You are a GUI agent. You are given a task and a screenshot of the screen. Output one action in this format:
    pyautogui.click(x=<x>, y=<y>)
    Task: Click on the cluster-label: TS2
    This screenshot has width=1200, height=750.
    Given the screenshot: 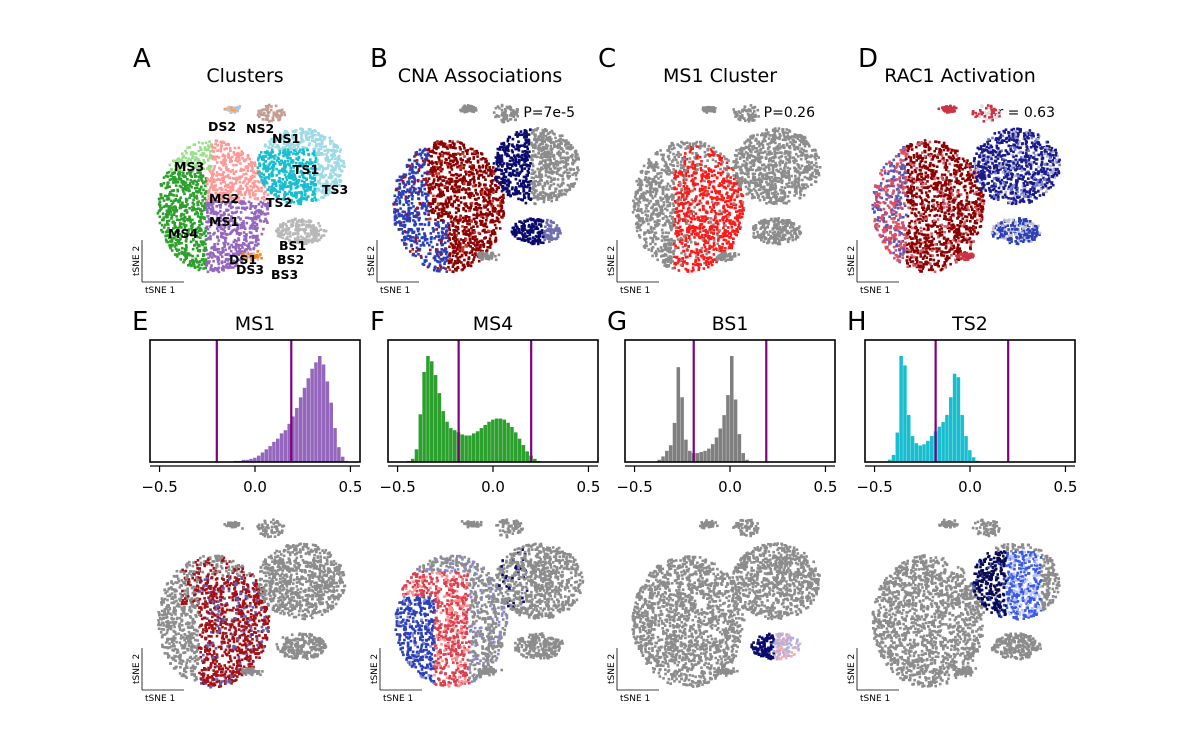 What is the action you would take?
    pyautogui.click(x=279, y=202)
    